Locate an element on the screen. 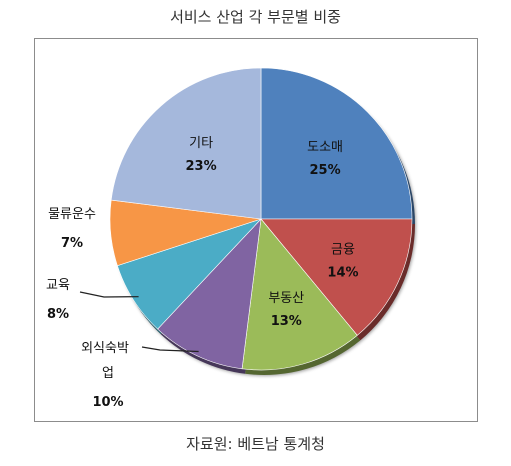  slice-percent-6: 7% is located at coordinates (72, 243).